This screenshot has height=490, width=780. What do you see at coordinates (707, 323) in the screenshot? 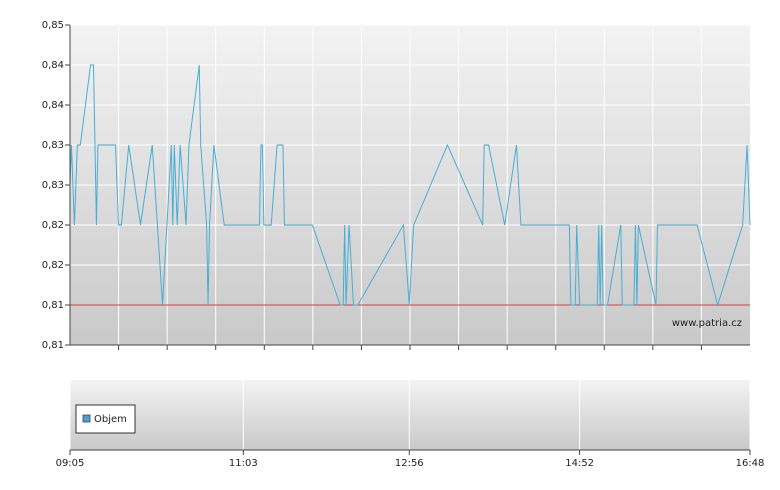
I see `watermark: www.patria.cz` at bounding box center [707, 323].